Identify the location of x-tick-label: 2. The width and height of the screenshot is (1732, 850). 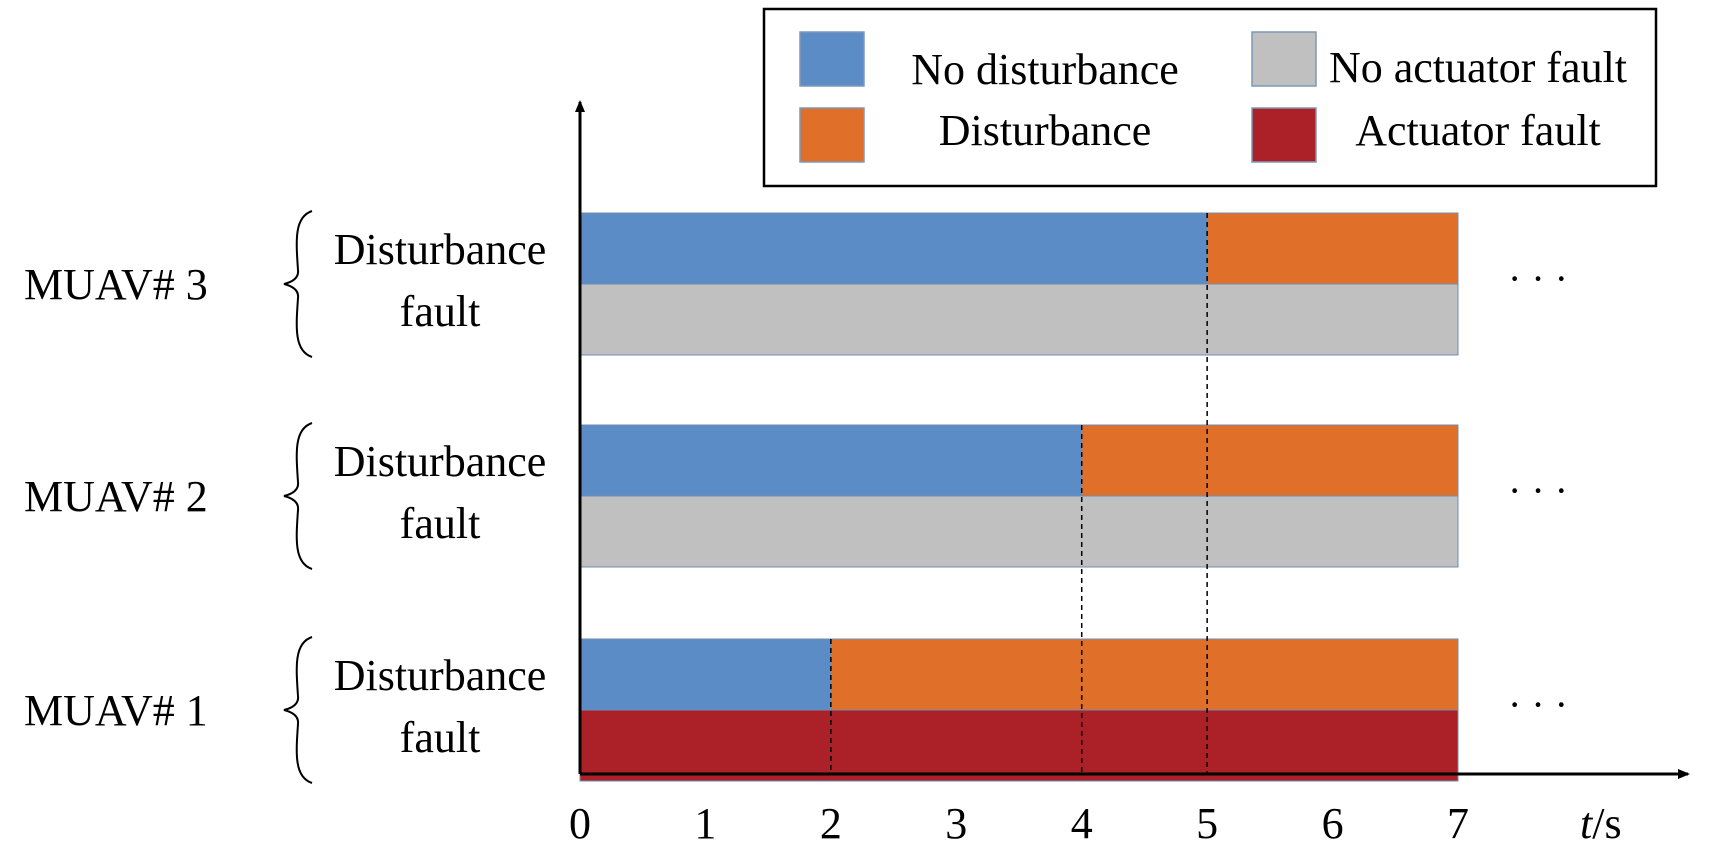
(831, 823).